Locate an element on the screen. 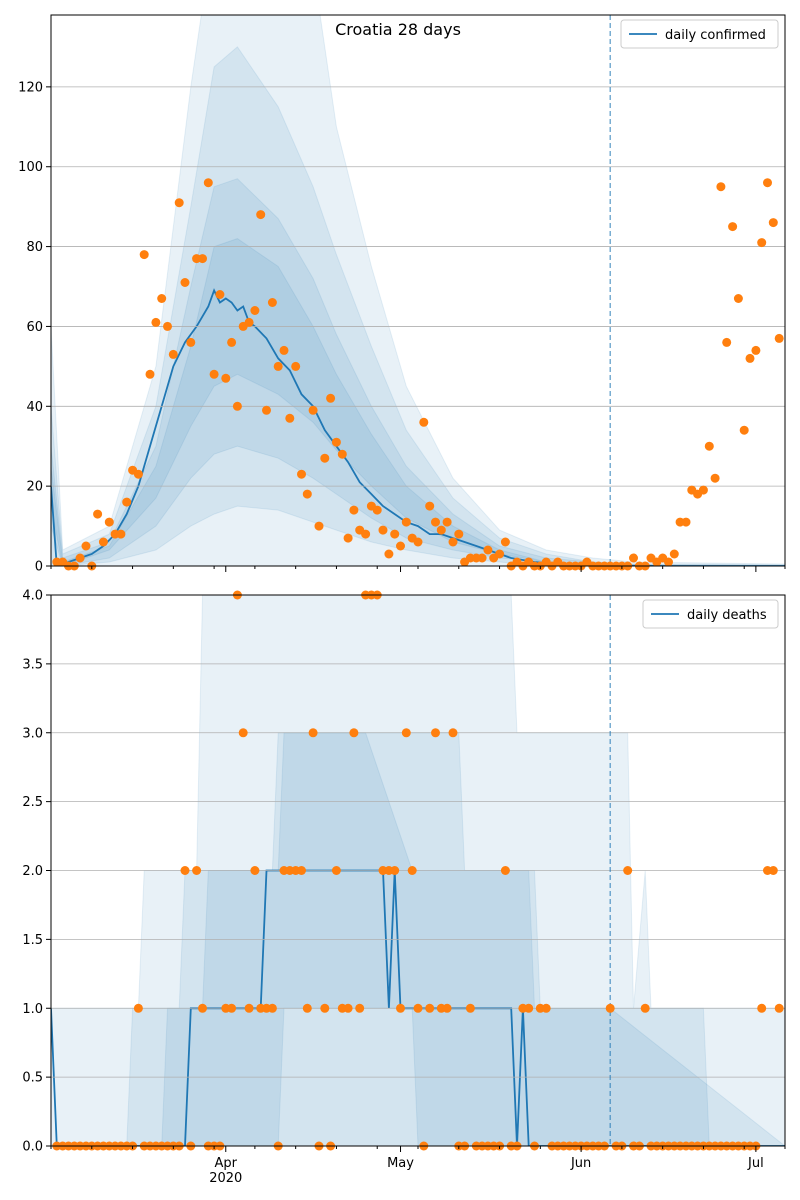 This screenshot has height=1200, width=800. y-tick-label: 4.0 is located at coordinates (32, 596).